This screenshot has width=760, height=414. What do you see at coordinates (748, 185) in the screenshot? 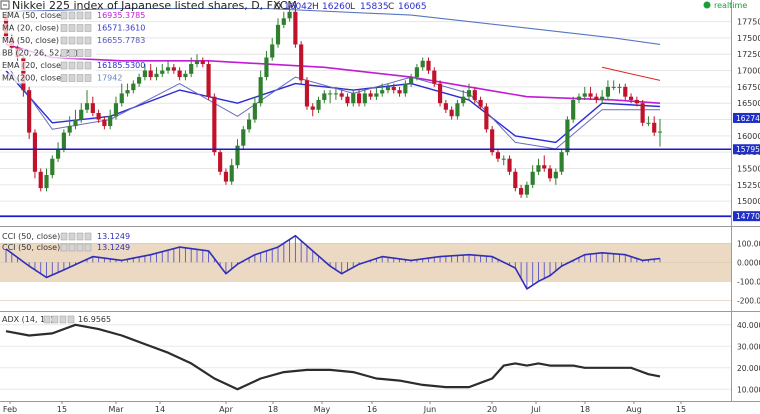
I see `price-tick-label: 15250` at bounding box center [748, 185].